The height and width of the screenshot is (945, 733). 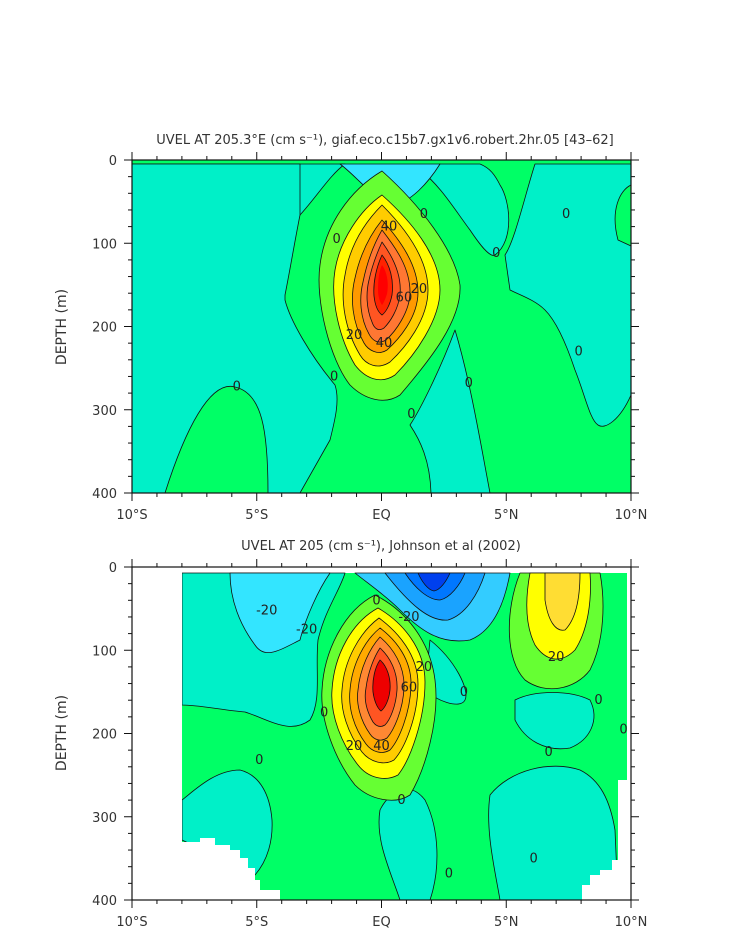 What do you see at coordinates (600, 880) in the screenshot?
I see `bottom-missing-bottom-right` at bounding box center [600, 880].